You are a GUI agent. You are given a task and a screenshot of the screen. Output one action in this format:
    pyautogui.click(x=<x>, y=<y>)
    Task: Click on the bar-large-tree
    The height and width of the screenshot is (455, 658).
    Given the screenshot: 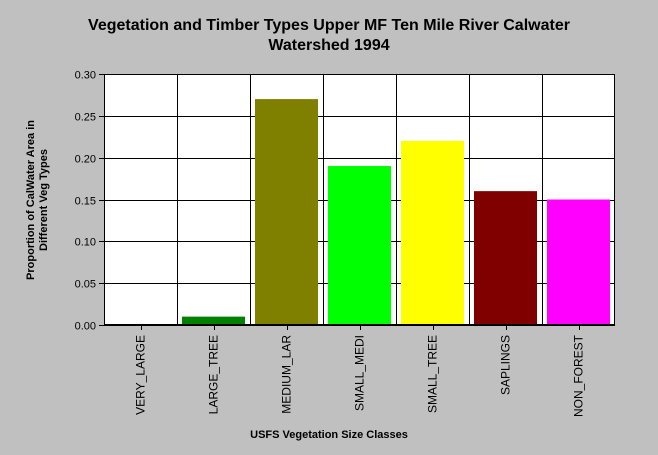 What is the action you would take?
    pyautogui.click(x=213, y=320)
    